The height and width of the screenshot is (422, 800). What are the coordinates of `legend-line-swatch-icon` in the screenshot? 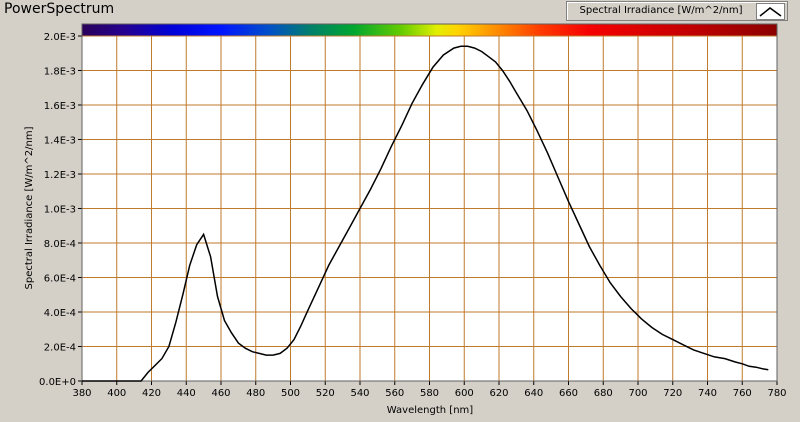 It's located at (770, 11).